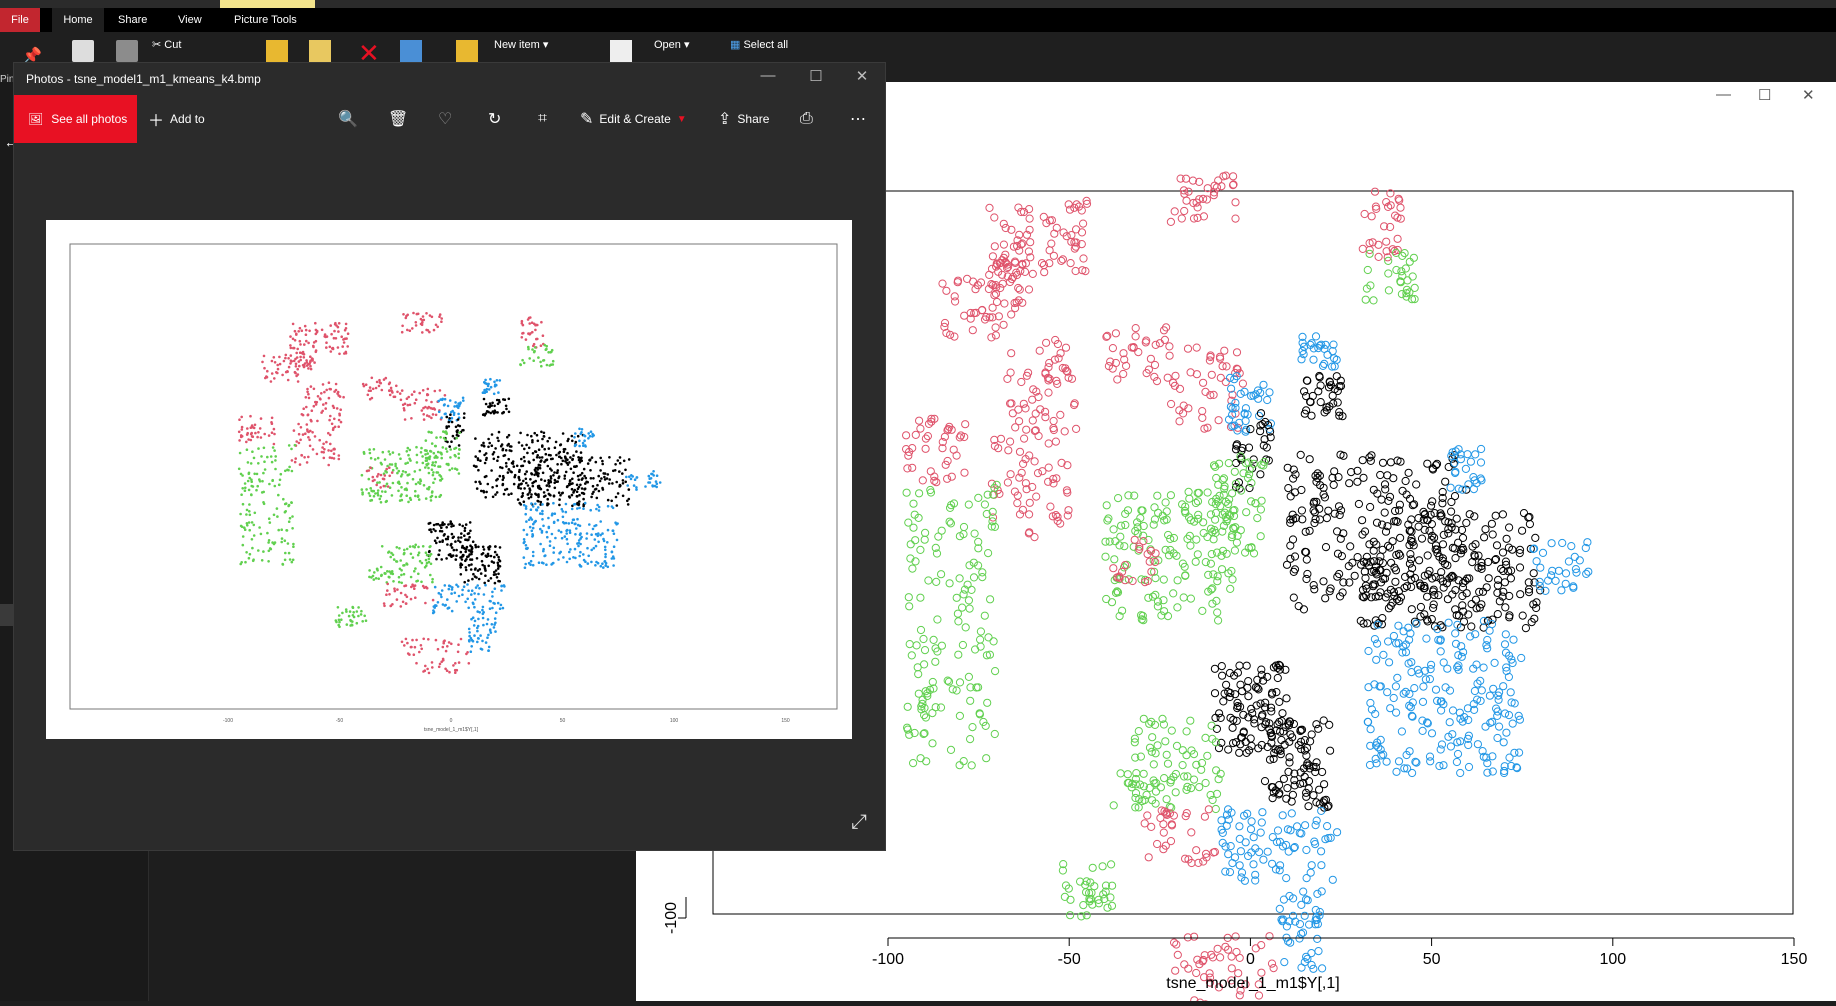 The width and height of the screenshot is (1836, 1006). I want to click on photos-minimize-button: —, so click(768, 75).